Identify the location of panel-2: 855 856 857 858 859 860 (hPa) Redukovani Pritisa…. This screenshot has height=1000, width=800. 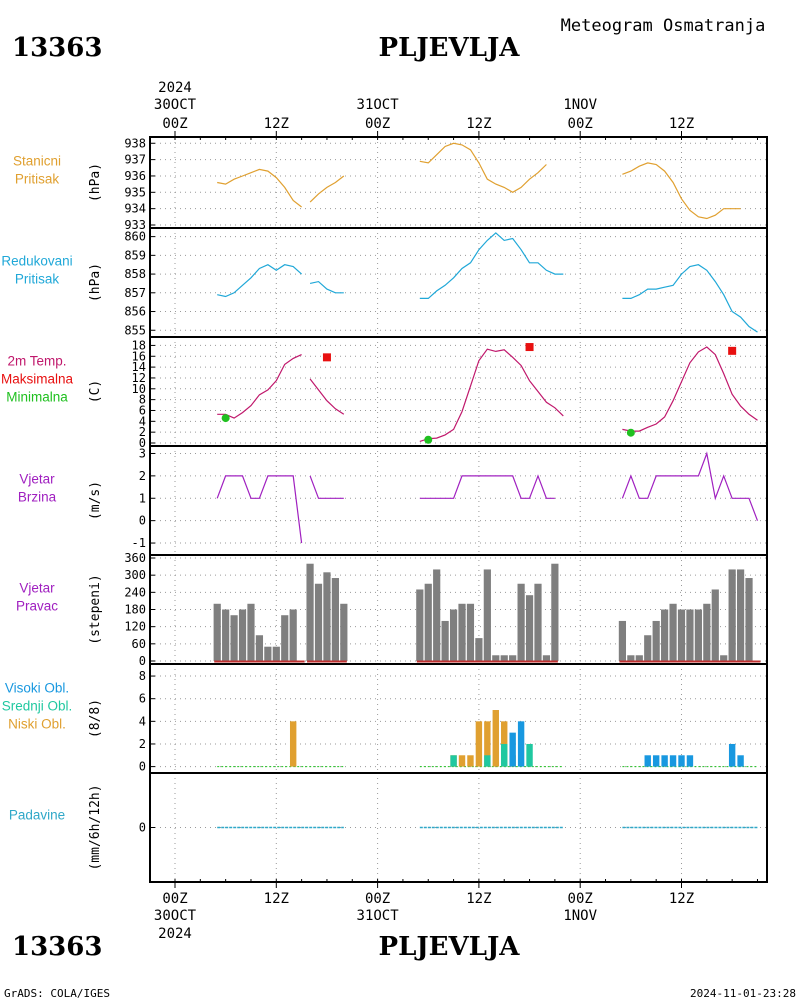
(384, 282).